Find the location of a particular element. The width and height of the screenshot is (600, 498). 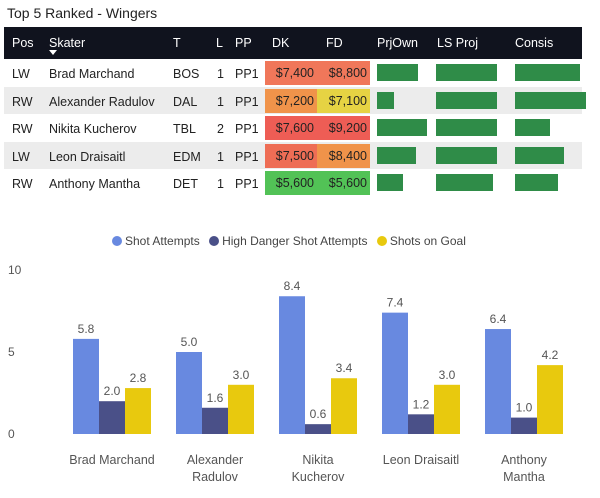

data-label: 8.4 is located at coordinates (292, 286).